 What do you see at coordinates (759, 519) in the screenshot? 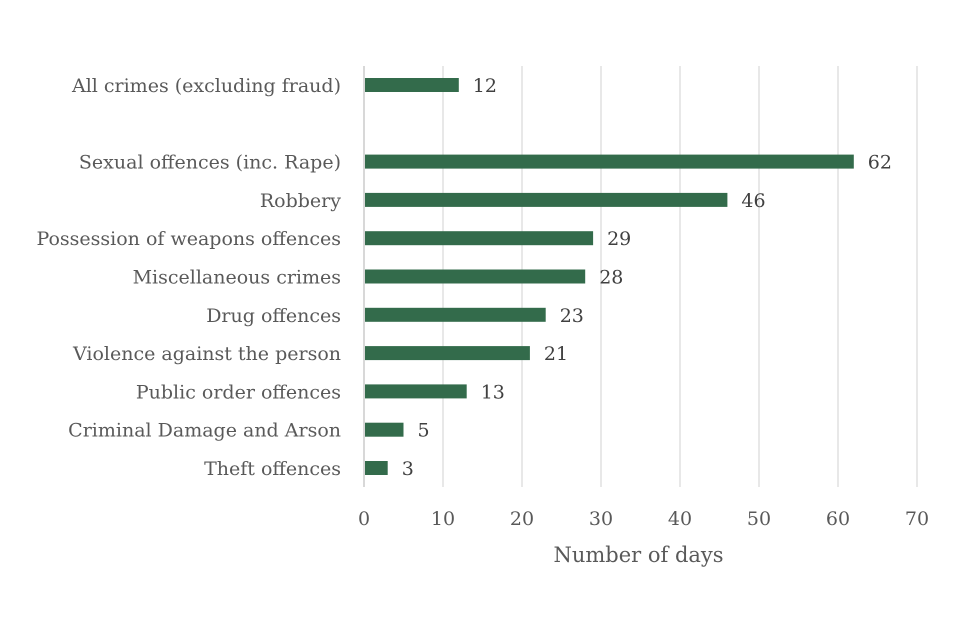
I see `x-tick-label: 50` at bounding box center [759, 519].